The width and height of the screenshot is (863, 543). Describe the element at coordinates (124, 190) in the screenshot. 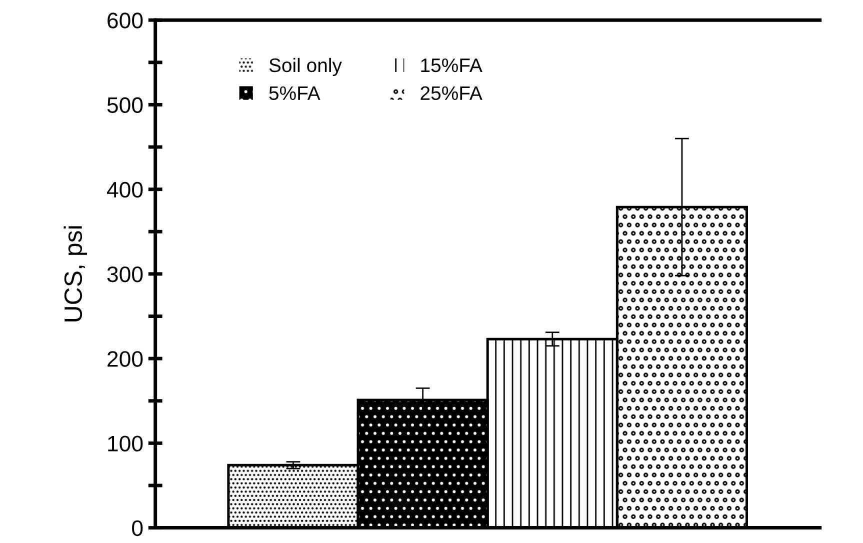

I see `y-tick-label: 400` at that location.